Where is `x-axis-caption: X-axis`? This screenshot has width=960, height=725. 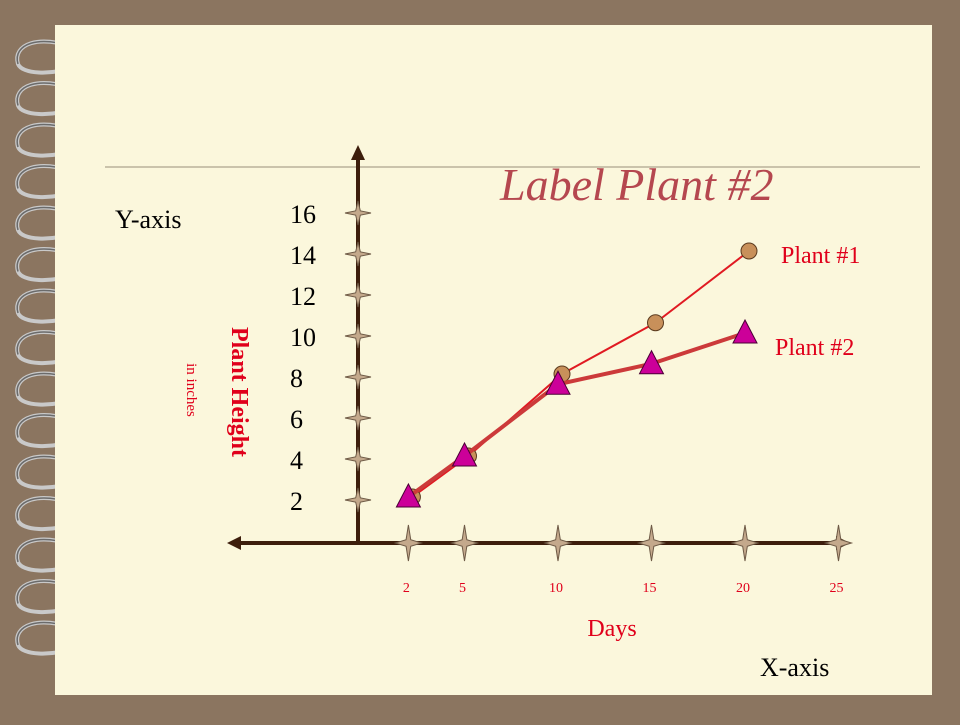 x-axis-caption: X-axis is located at coordinates (794, 667).